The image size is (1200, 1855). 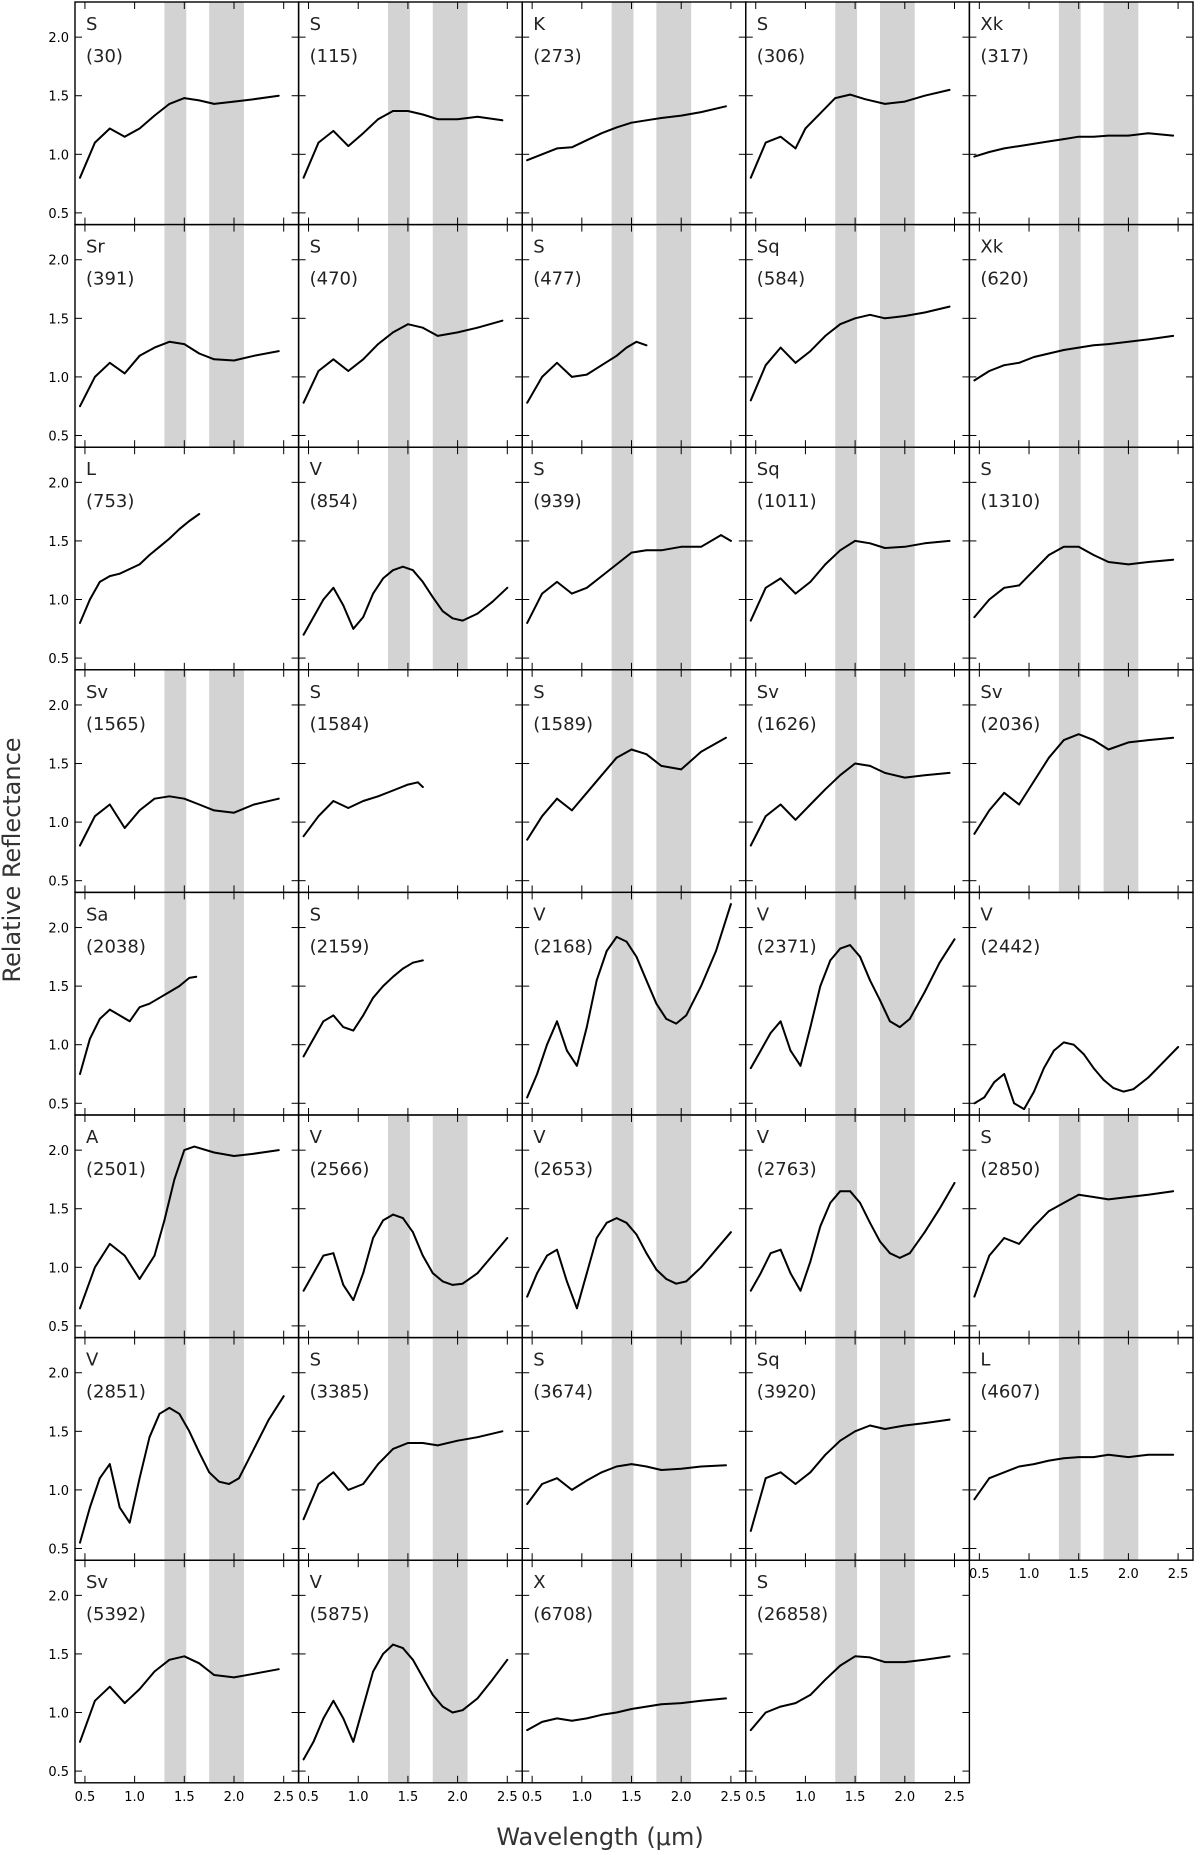 I want to click on asteroid-id: (273), so click(x=557, y=56).